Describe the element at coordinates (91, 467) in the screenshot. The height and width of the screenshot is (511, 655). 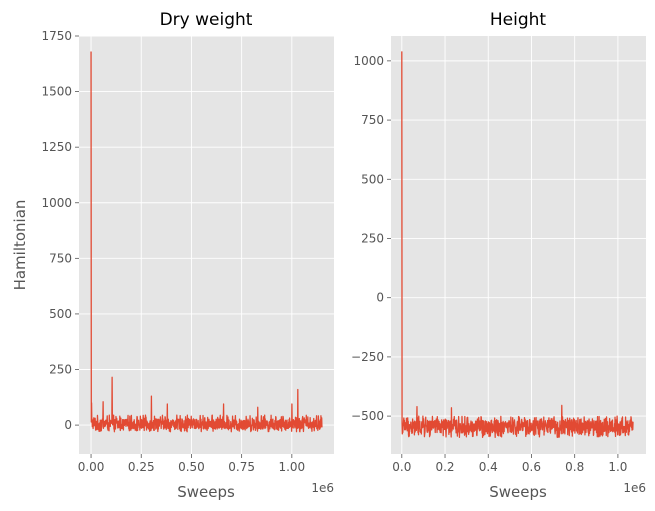
I see `dry-weight-x-tick-label: 0.00` at that location.